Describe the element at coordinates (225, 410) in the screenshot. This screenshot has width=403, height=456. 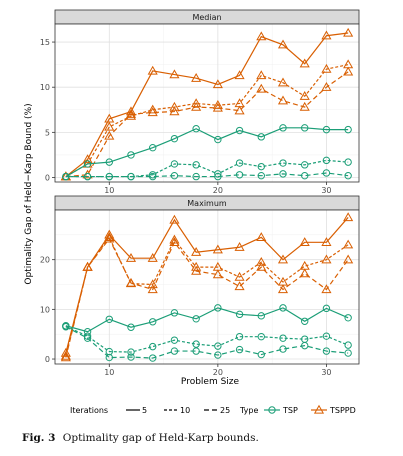
I see `legend-label-iterations-25: 25` at that location.